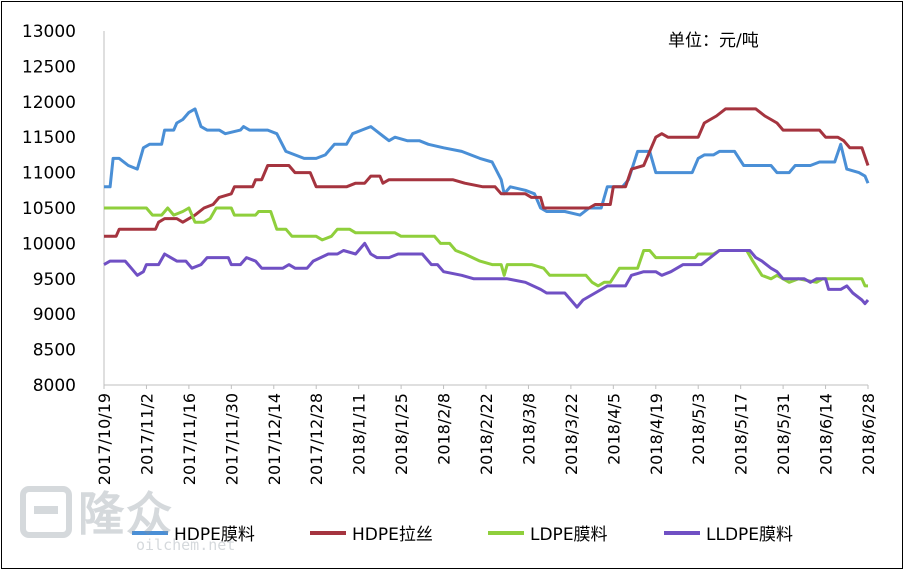 The height and width of the screenshot is (572, 906). What do you see at coordinates (401, 434) in the screenshot?
I see `x-tick-label: 2018/1/25` at bounding box center [401, 434].